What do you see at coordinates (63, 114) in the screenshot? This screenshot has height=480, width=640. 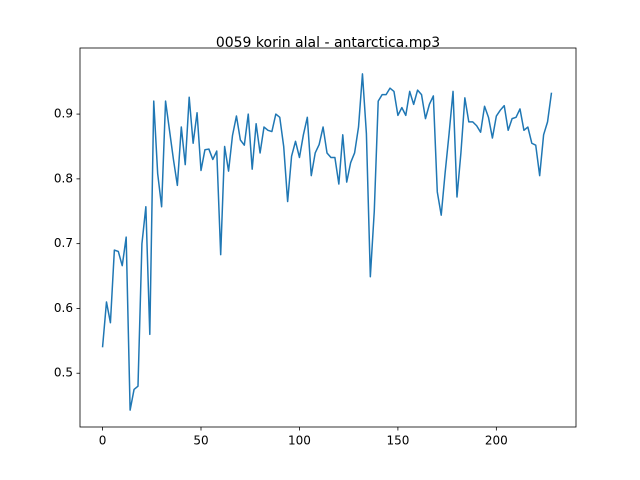 I see `y-tick-label: 0.9` at bounding box center [63, 114].